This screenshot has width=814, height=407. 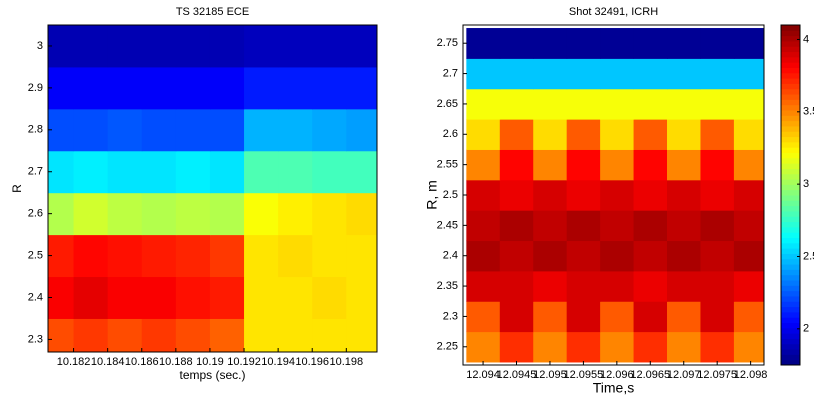 What do you see at coordinates (808, 256) in the screenshot?
I see `colorbar-tick-label: 2.5` at bounding box center [808, 256].